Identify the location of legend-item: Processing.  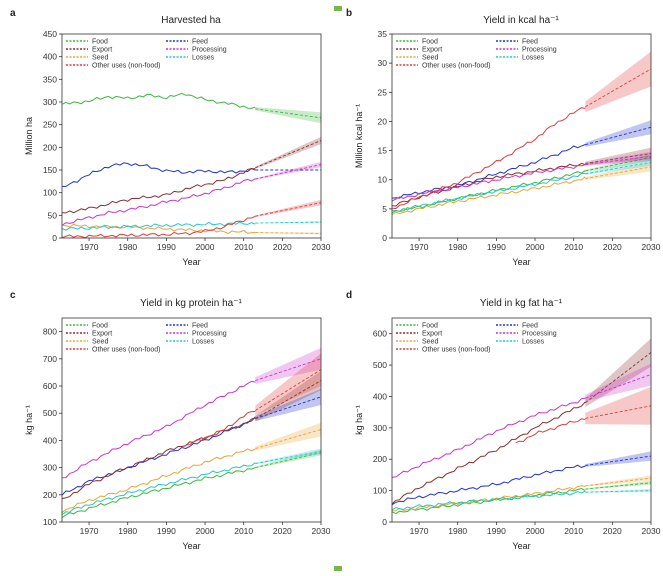
(196, 334).